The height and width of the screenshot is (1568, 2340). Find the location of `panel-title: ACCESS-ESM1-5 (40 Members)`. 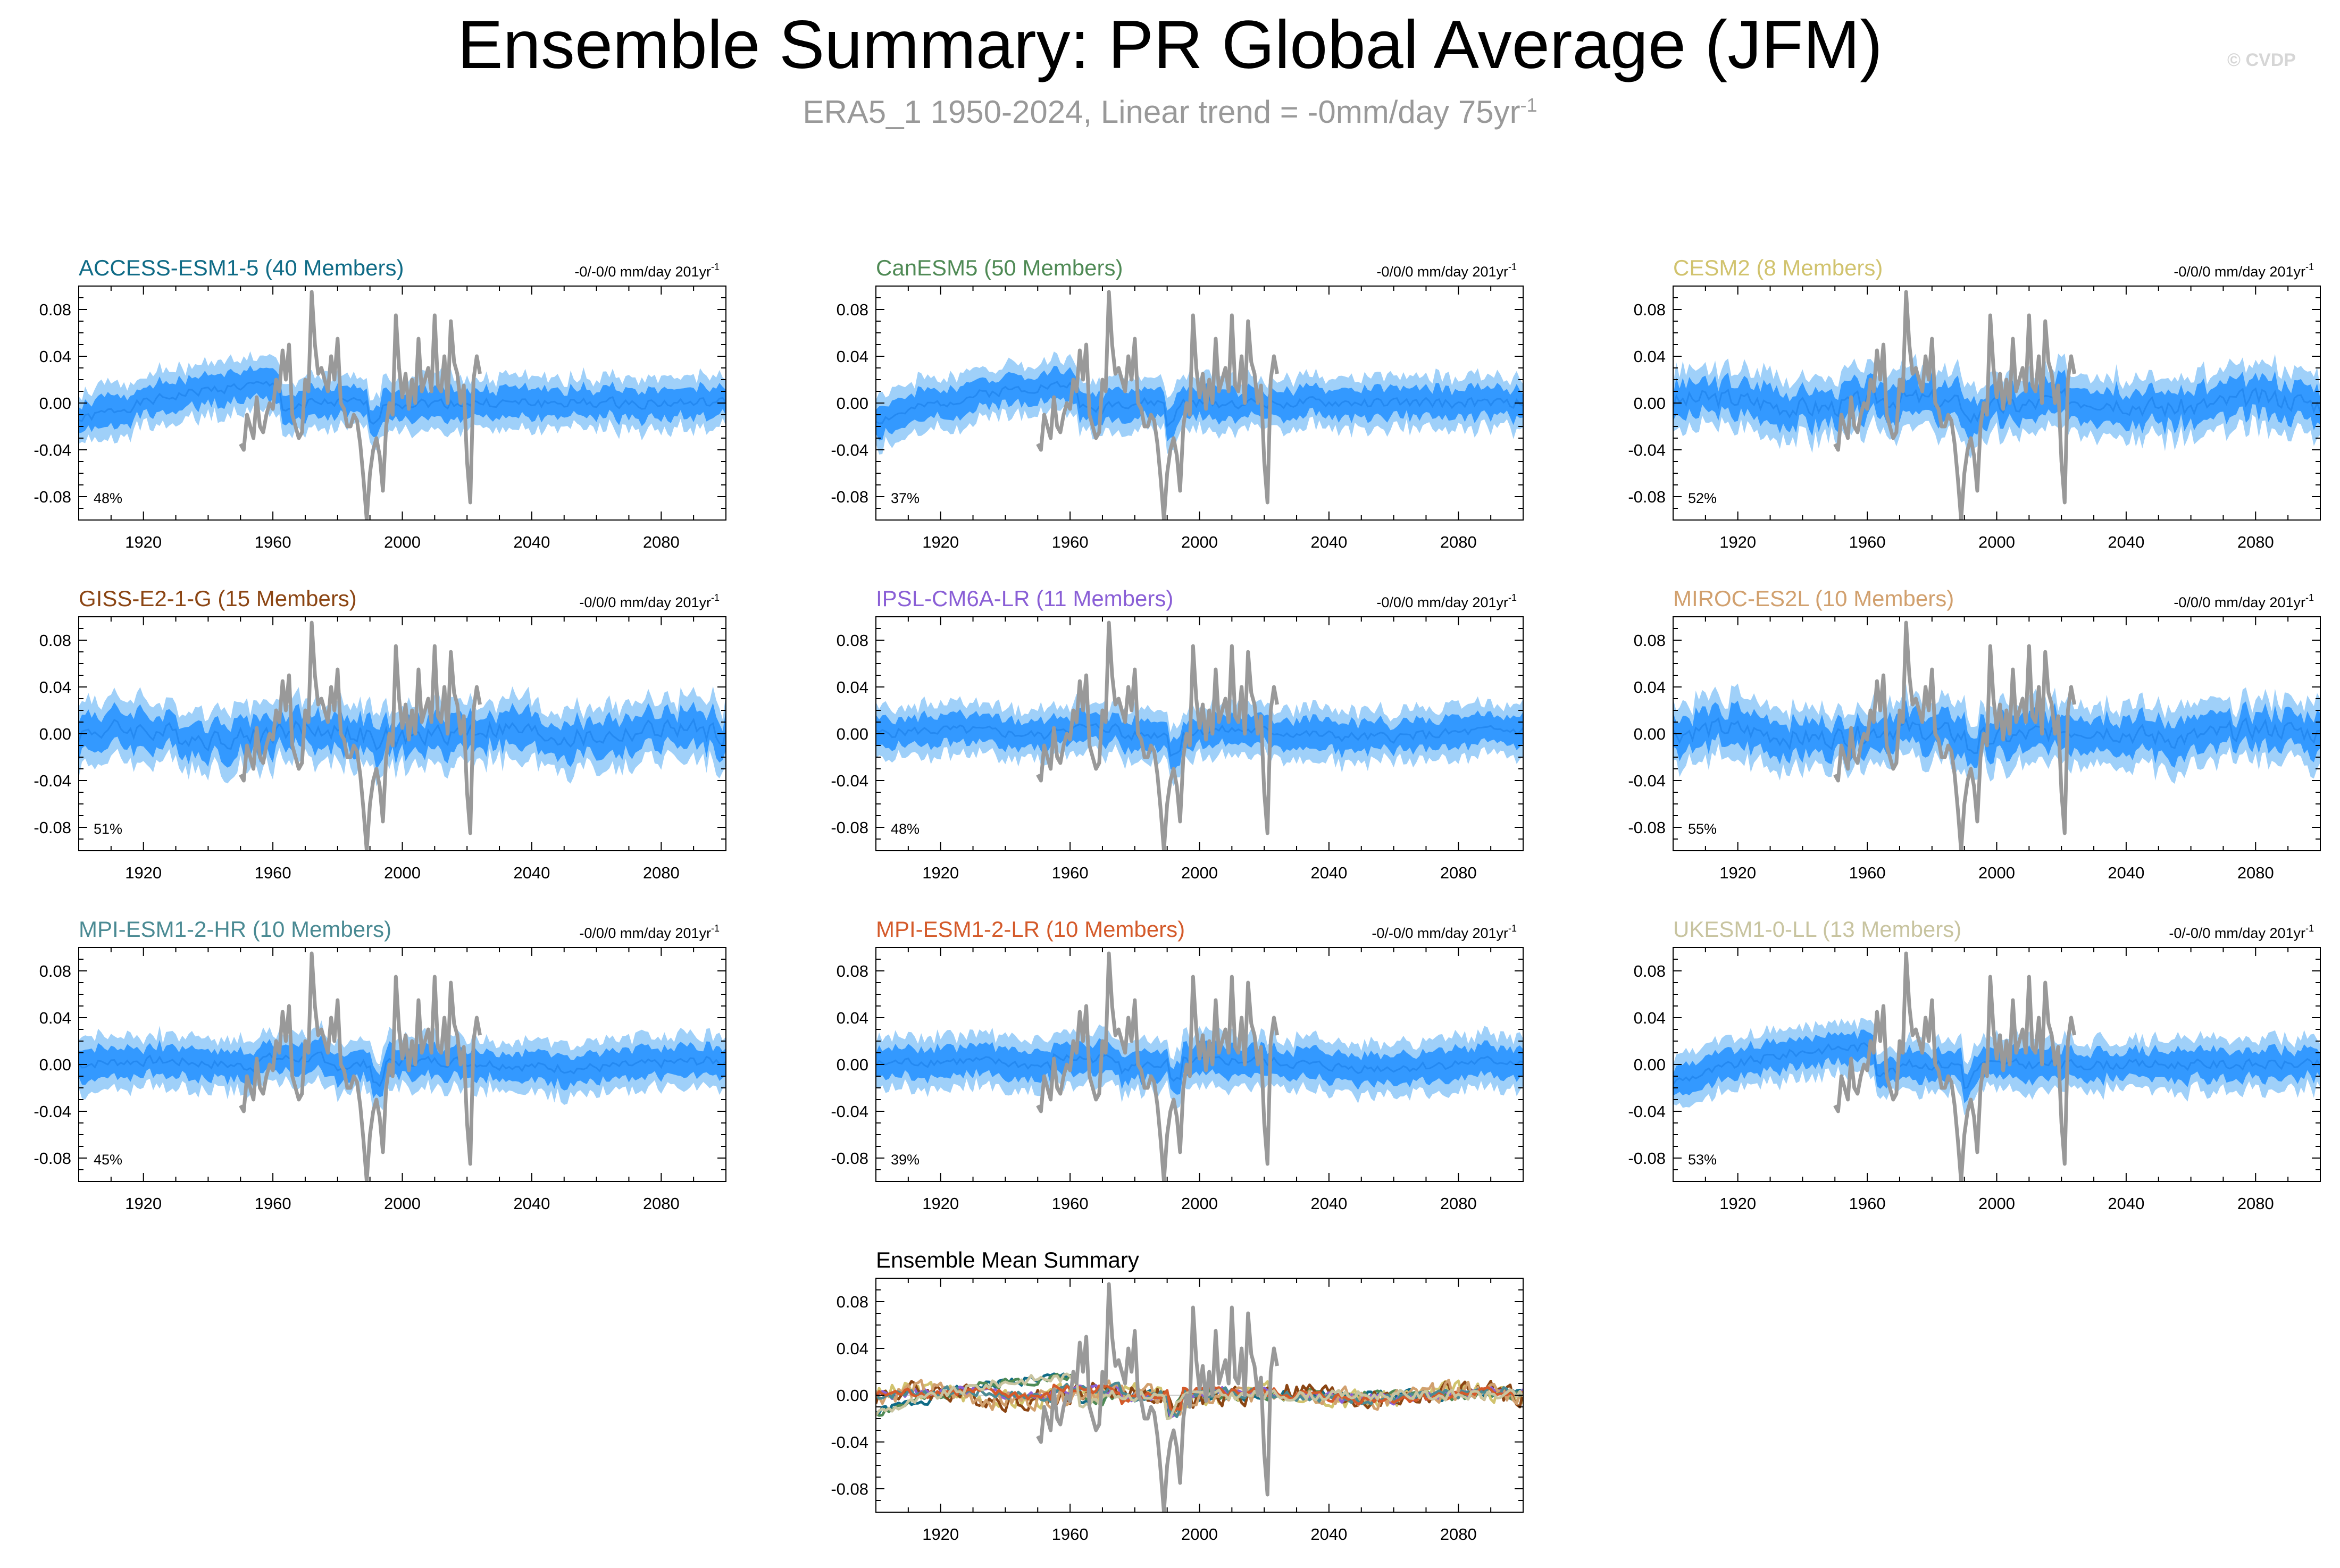

panel-title: ACCESS-ESM1-5 (40 Members) is located at coordinates (241, 267).